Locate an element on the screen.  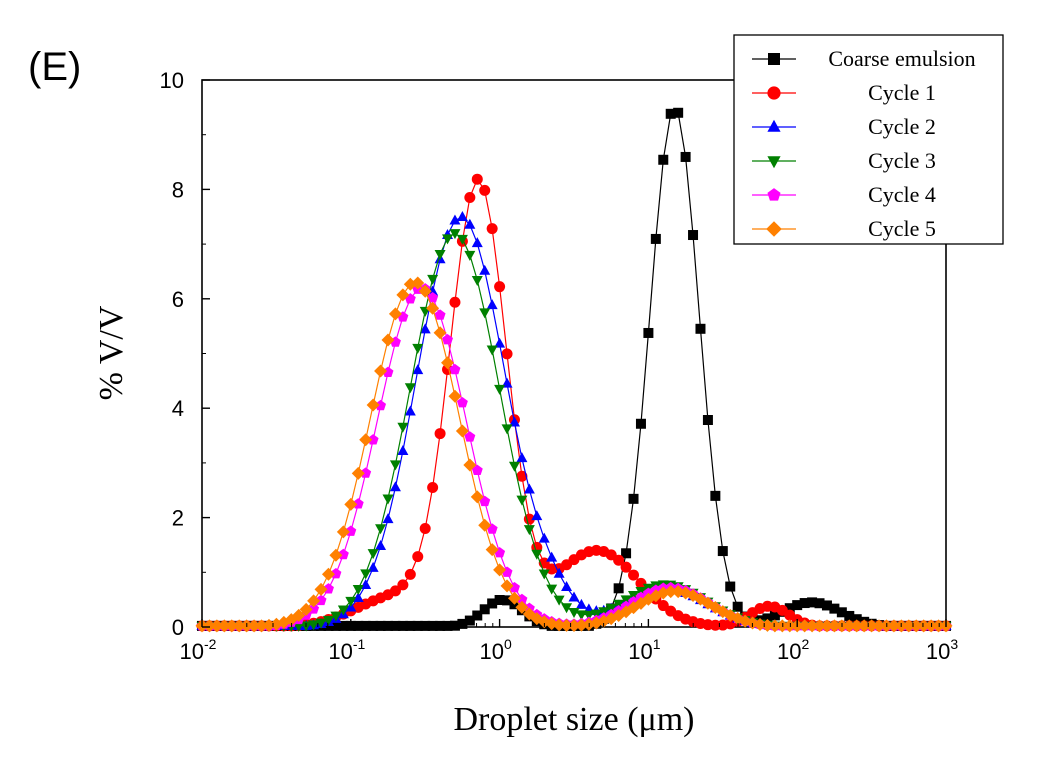
x-tick-exponent: 3 is located at coordinates (954, 644).